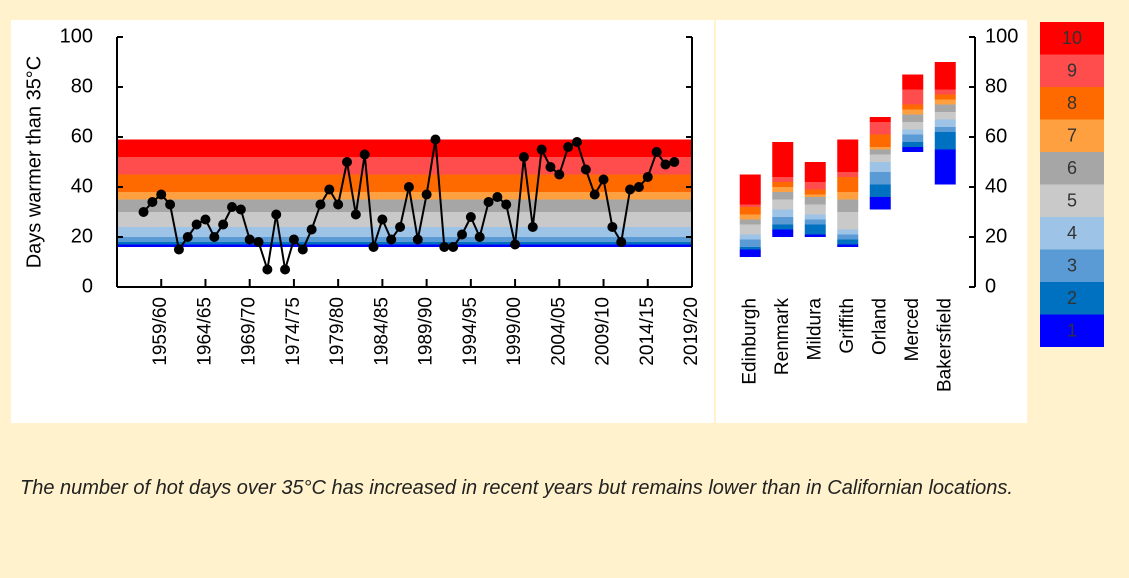  I want to click on x-tick-label: 1984/85, so click(381, 331).